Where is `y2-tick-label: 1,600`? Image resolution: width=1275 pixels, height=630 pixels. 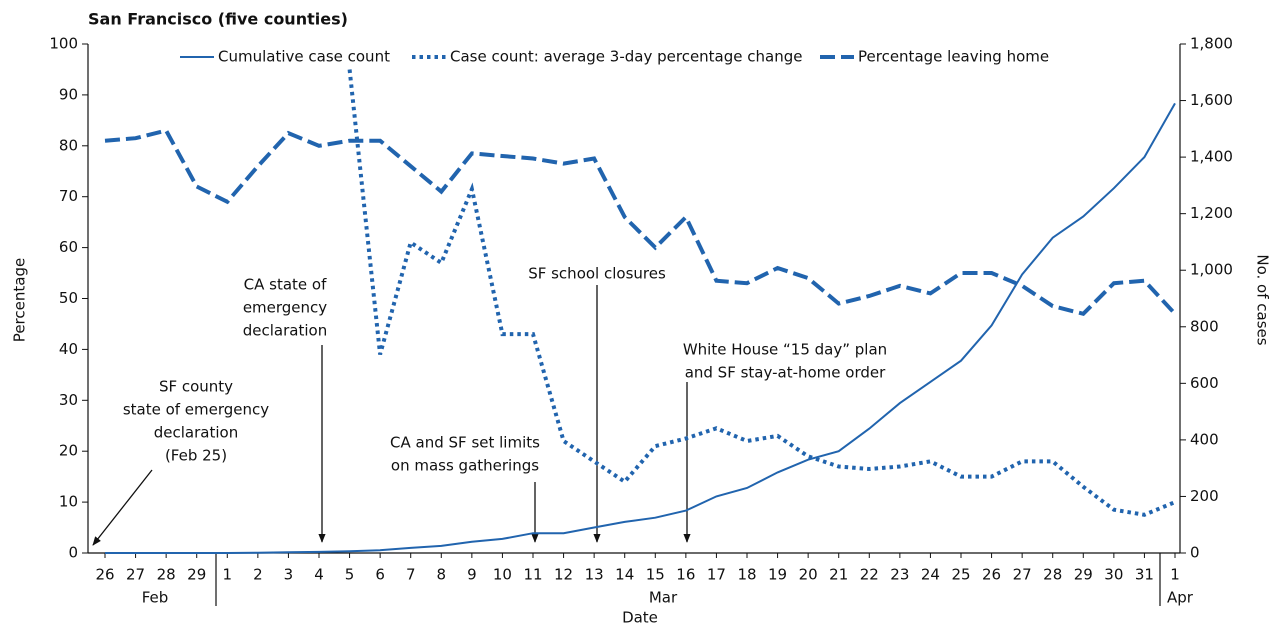 y2-tick-label: 1,600 is located at coordinates (1211, 100).